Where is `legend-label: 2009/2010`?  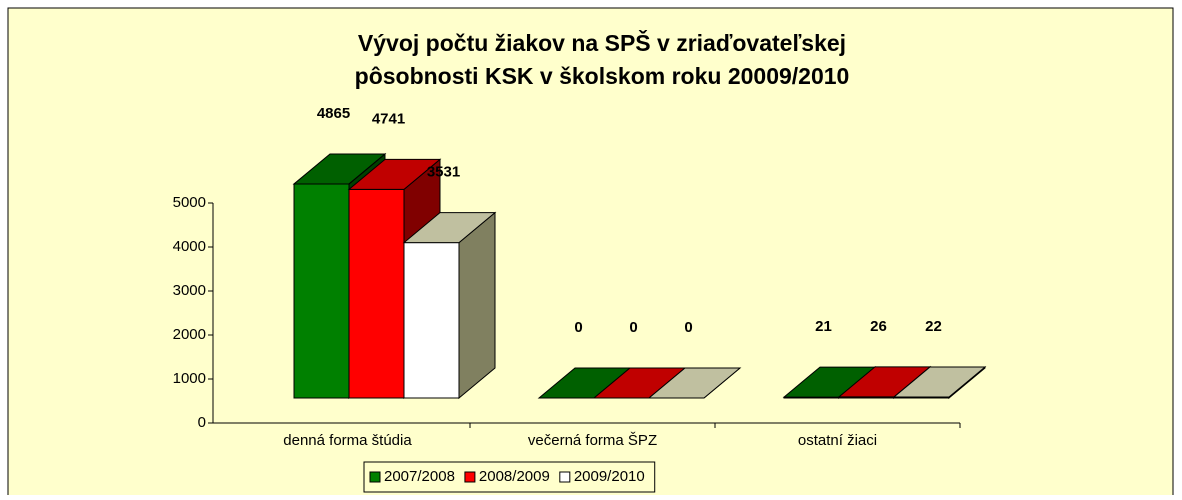 legend-label: 2009/2010 is located at coordinates (609, 476).